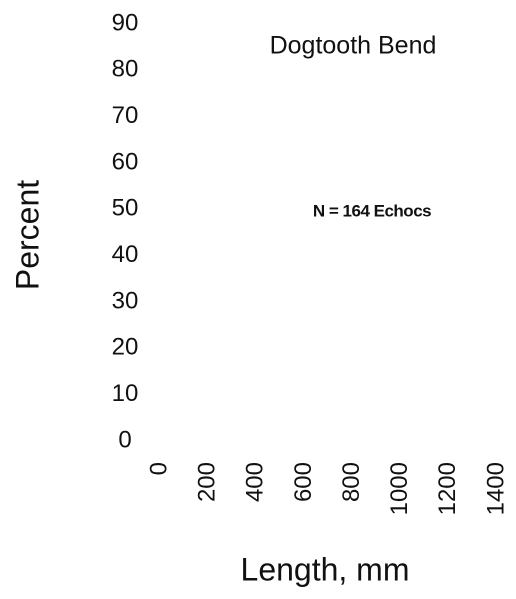  I want to click on annotation: N = 164 Echocs, so click(372, 210).